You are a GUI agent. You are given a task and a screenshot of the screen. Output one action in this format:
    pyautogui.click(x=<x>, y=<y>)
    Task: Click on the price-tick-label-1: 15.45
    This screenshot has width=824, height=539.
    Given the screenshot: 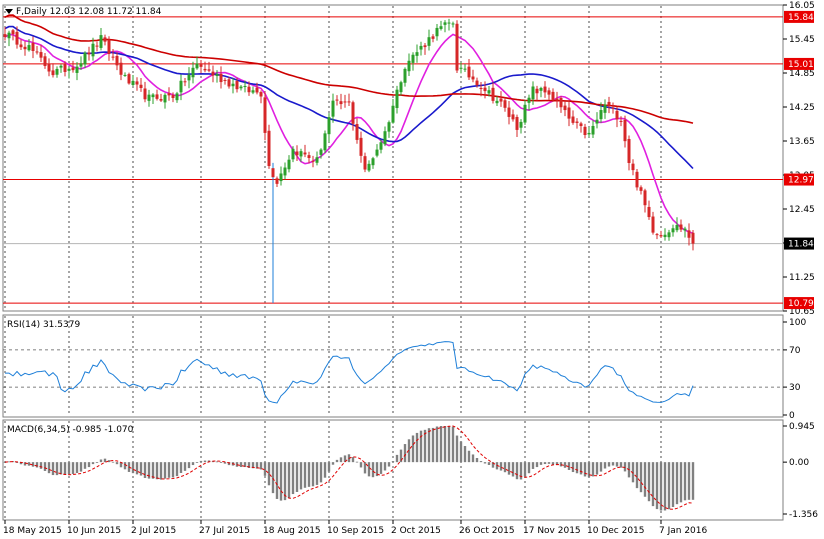 What is the action you would take?
    pyautogui.click(x=802, y=40)
    